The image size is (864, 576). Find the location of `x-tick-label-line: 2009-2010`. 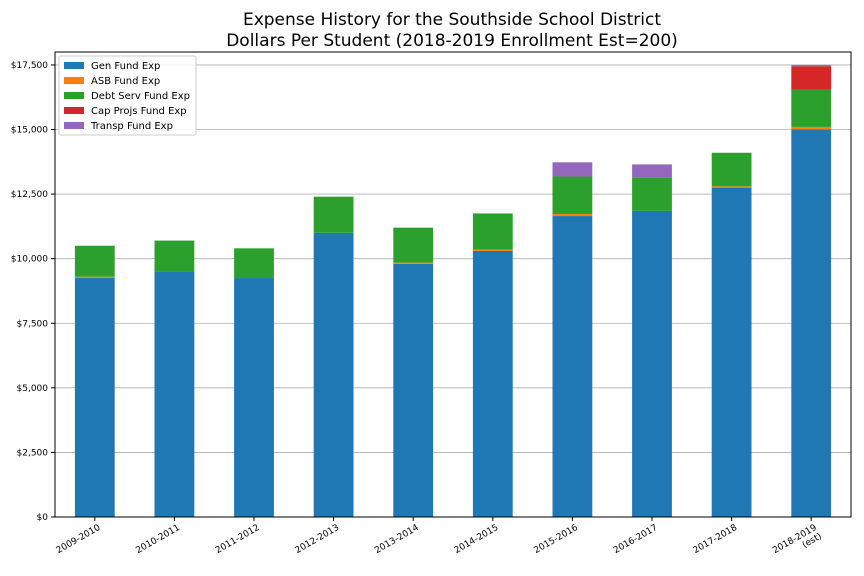

x-tick-label-line: 2009-2010 is located at coordinates (79, 539).